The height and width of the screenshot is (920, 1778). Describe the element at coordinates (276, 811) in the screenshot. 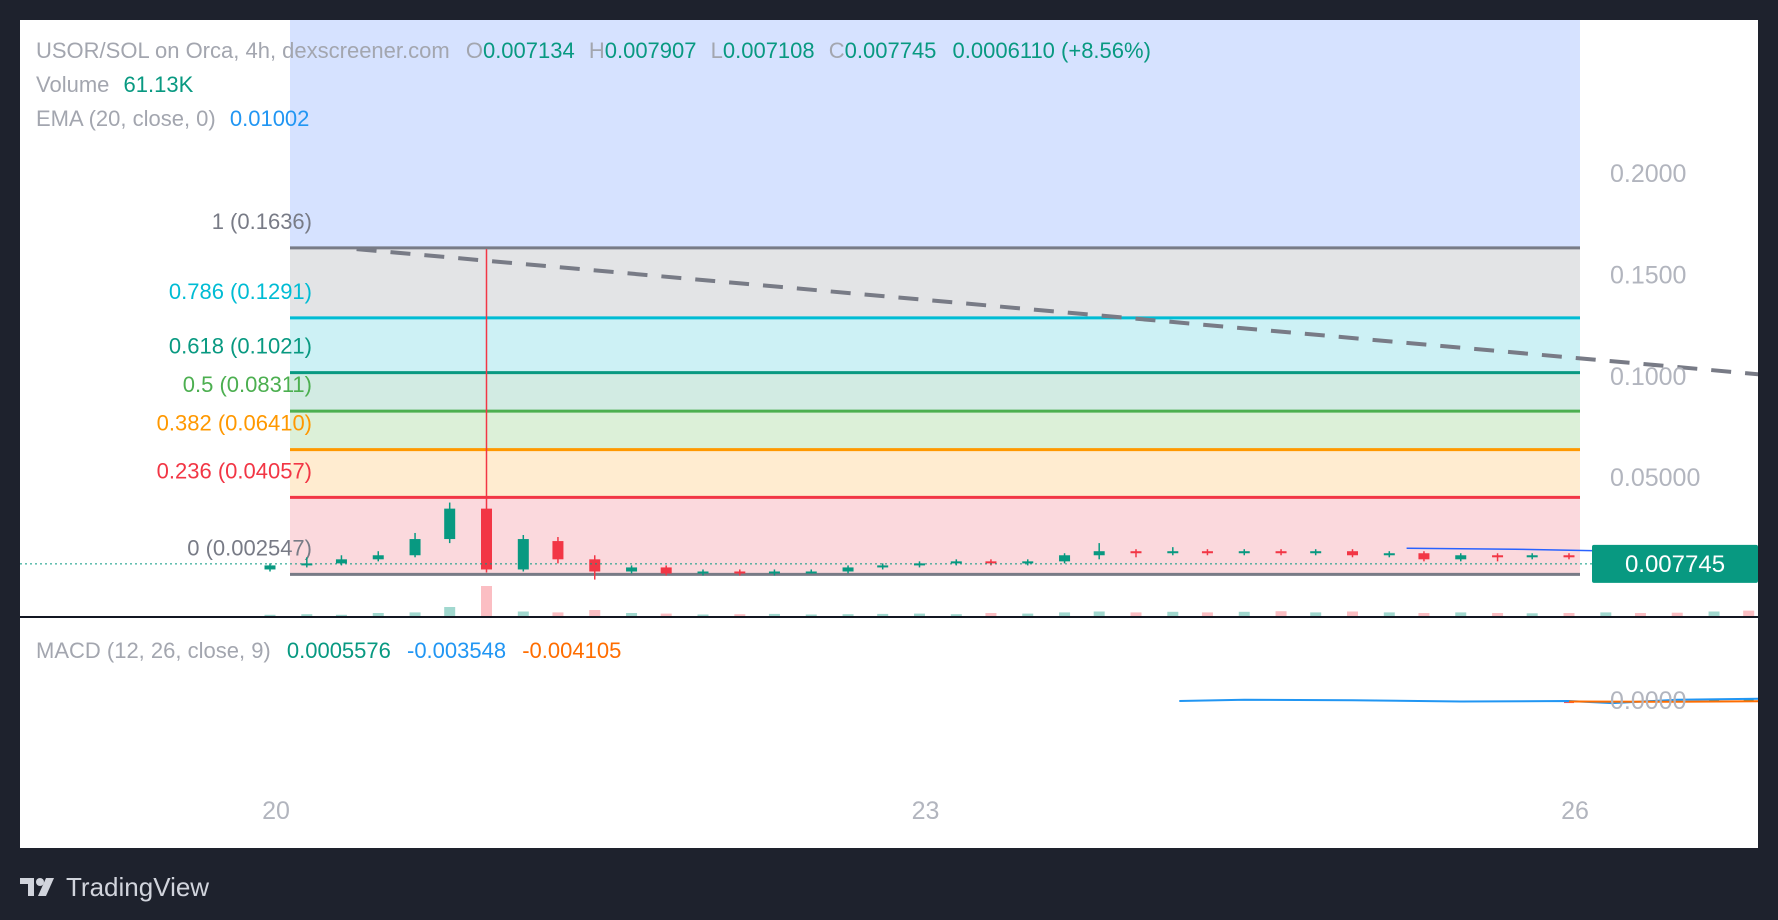

I see `time-axis-tick: 20` at that location.